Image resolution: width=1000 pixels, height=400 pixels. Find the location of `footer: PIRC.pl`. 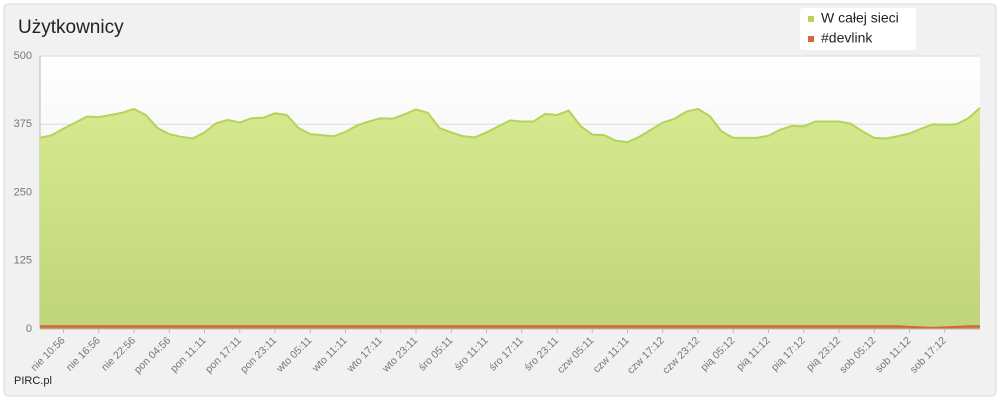

footer: PIRC.pl is located at coordinates (33, 381).